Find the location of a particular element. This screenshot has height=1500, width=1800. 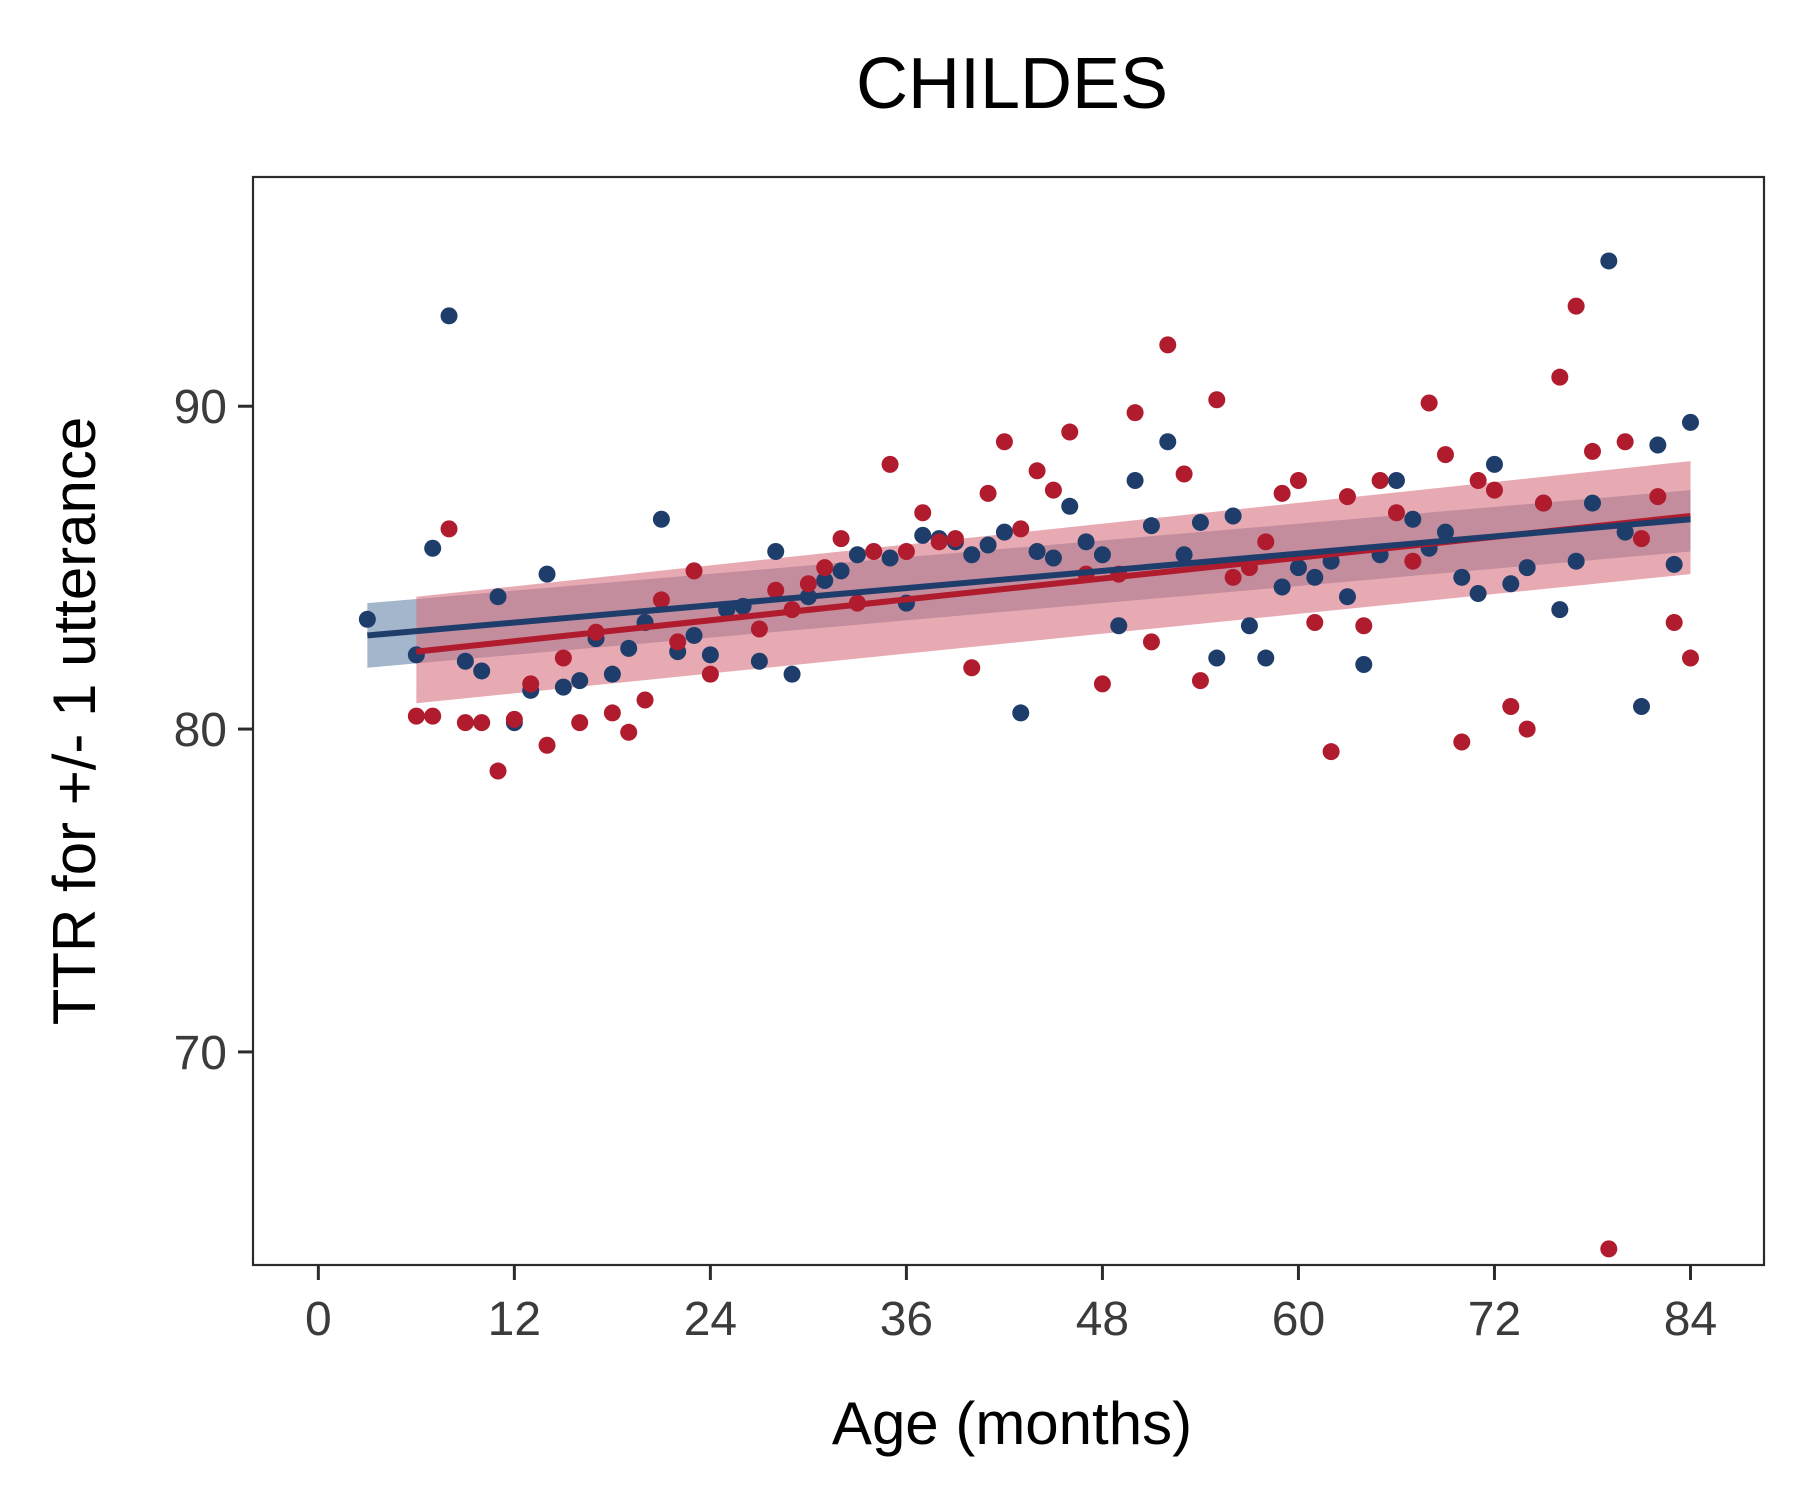

x-tick-label: 48 is located at coordinates (1102, 1319).